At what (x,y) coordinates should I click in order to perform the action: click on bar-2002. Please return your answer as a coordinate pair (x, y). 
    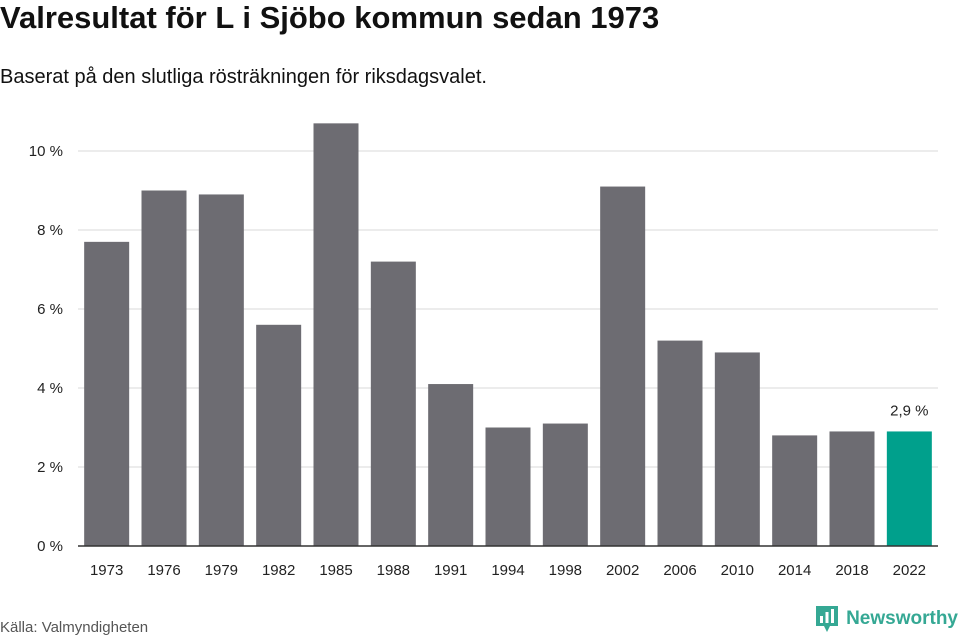
    Looking at the image, I should click on (623, 366).